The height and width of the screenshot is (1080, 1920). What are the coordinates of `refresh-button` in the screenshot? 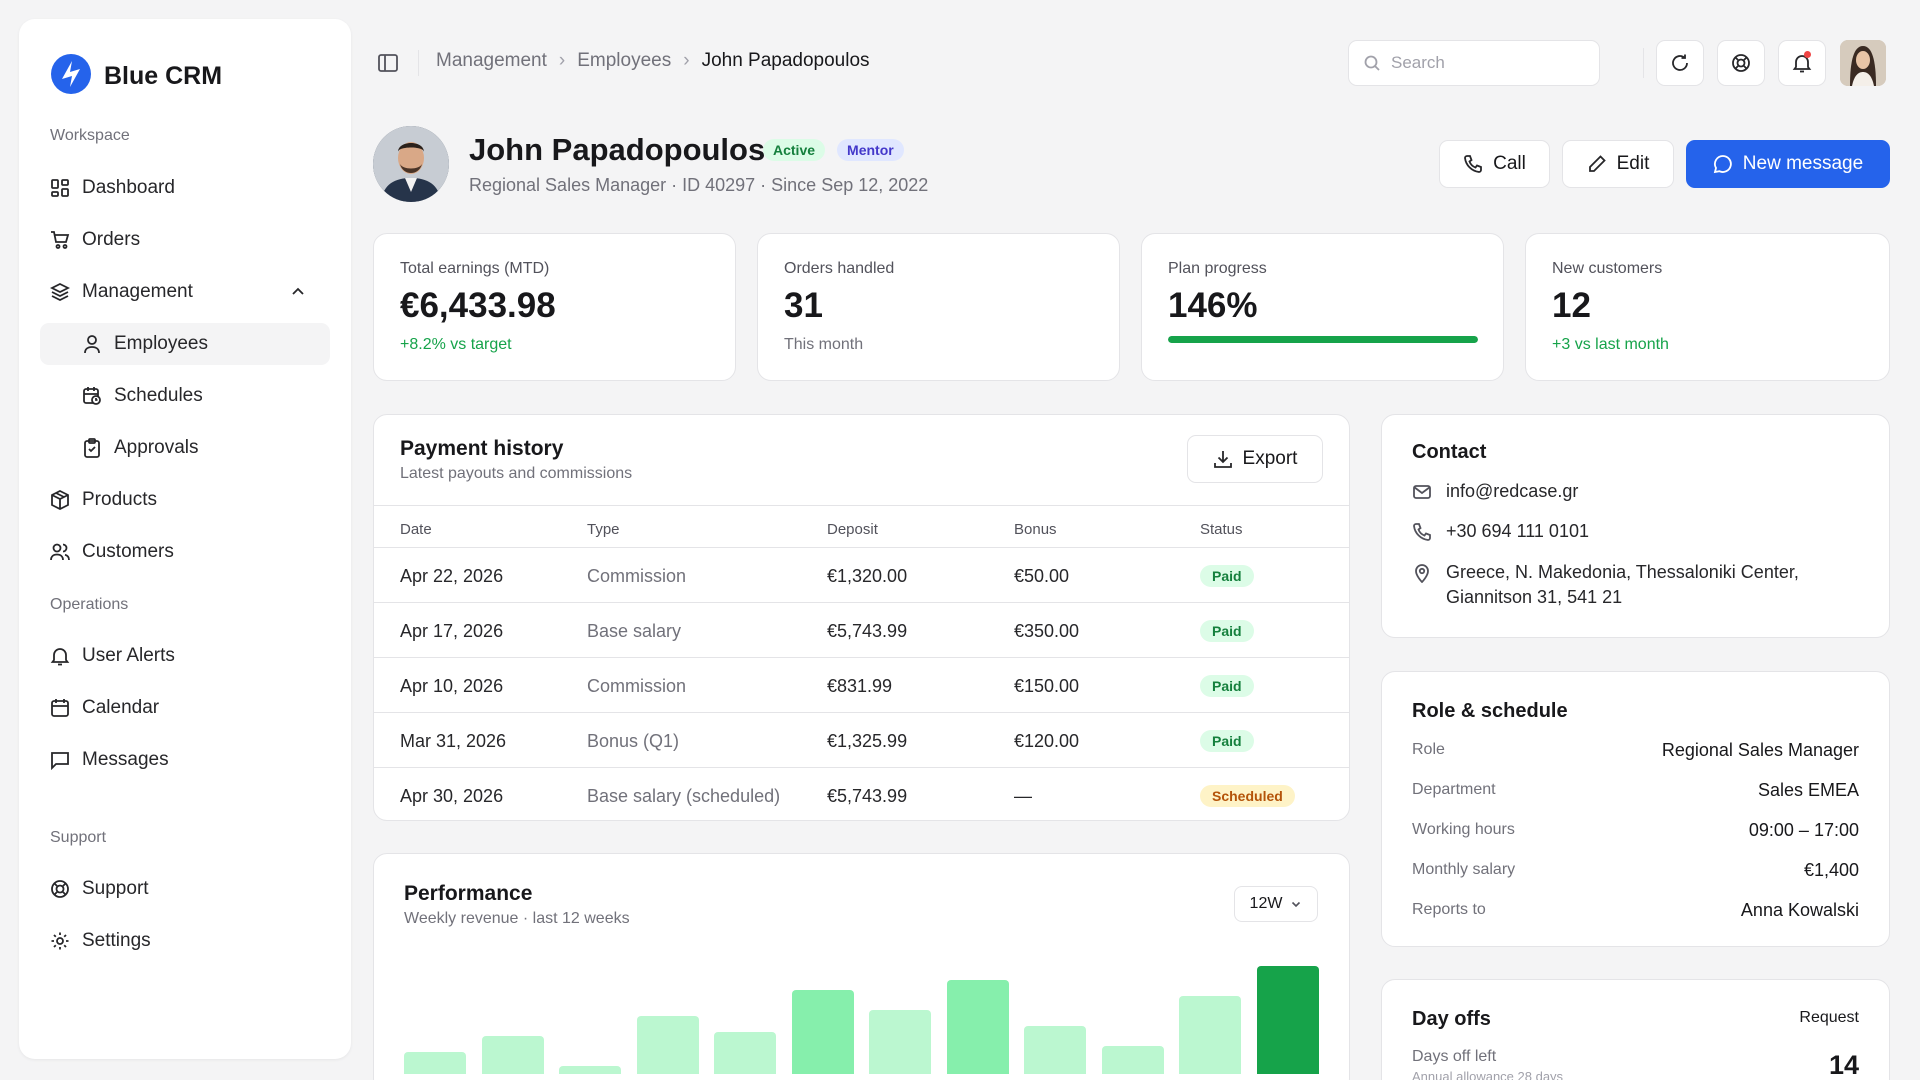 It's located at (1680, 63).